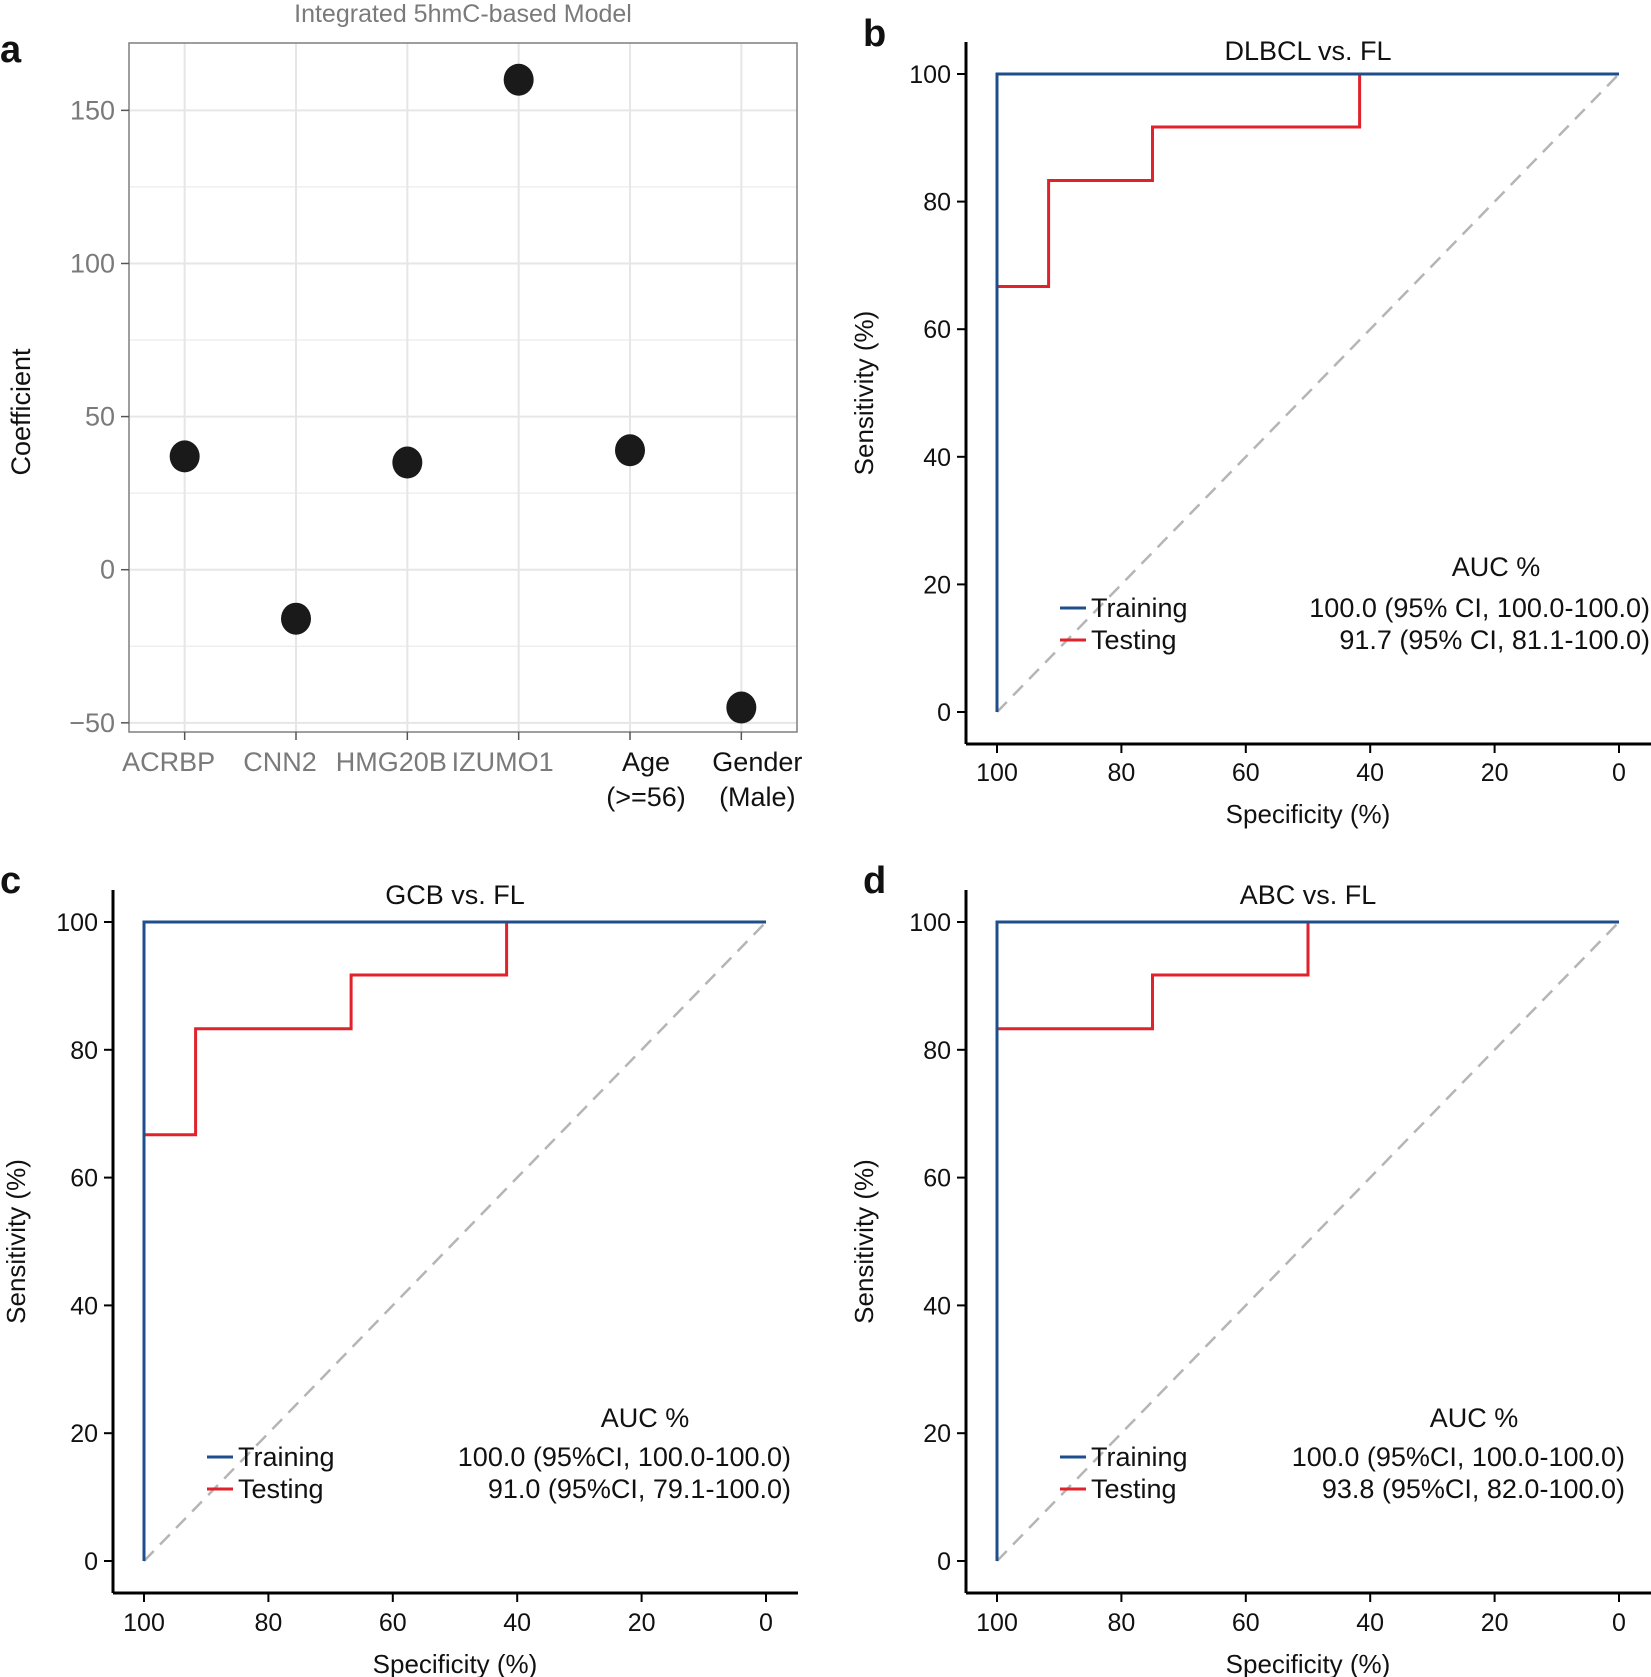 The height and width of the screenshot is (1677, 1651). Describe the element at coordinates (391, 762) in the screenshot. I see `x-category-label: HMG20B` at that location.